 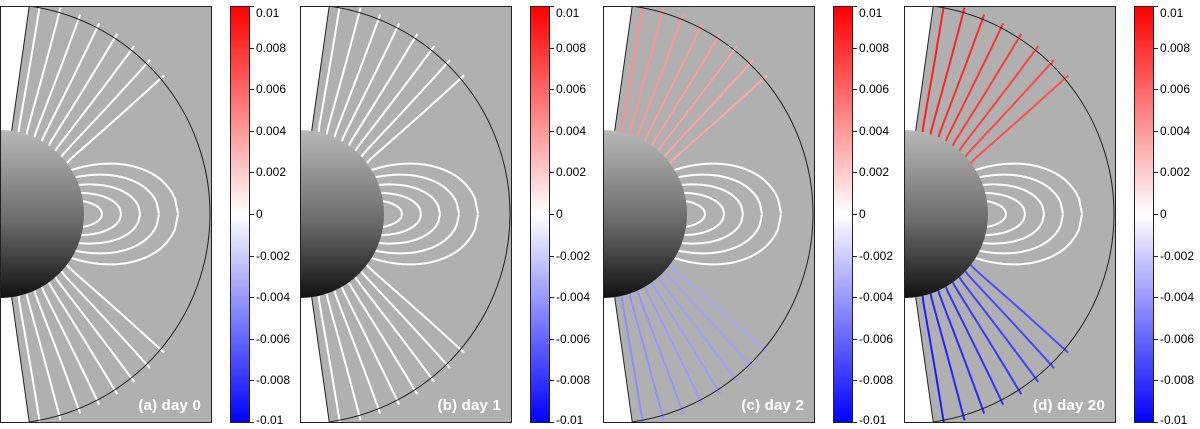 What do you see at coordinates (1174, 420) in the screenshot?
I see `colorbar-tick-label: -0.01` at bounding box center [1174, 420].